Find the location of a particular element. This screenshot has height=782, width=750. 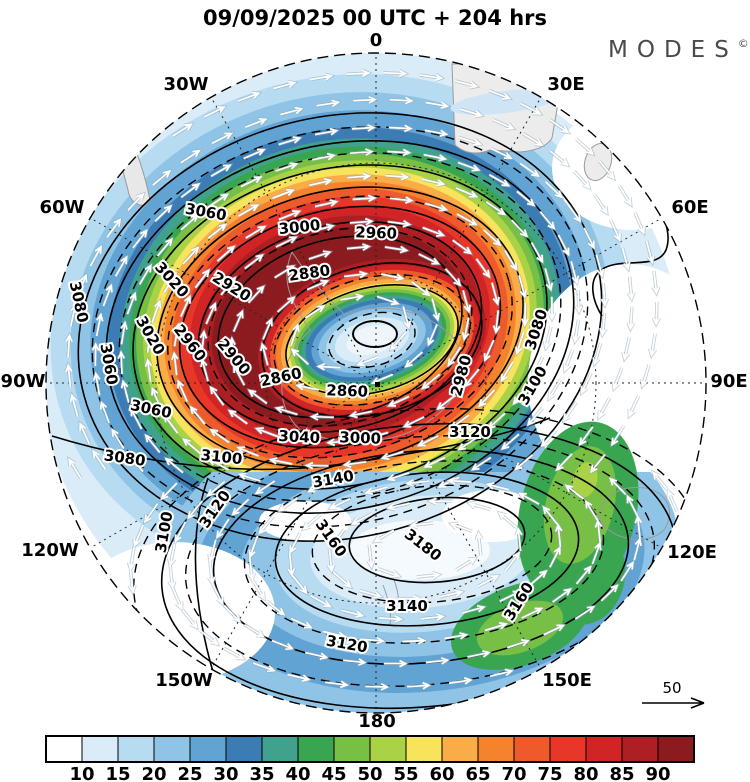

longitude-label: 150E is located at coordinates (567, 680).